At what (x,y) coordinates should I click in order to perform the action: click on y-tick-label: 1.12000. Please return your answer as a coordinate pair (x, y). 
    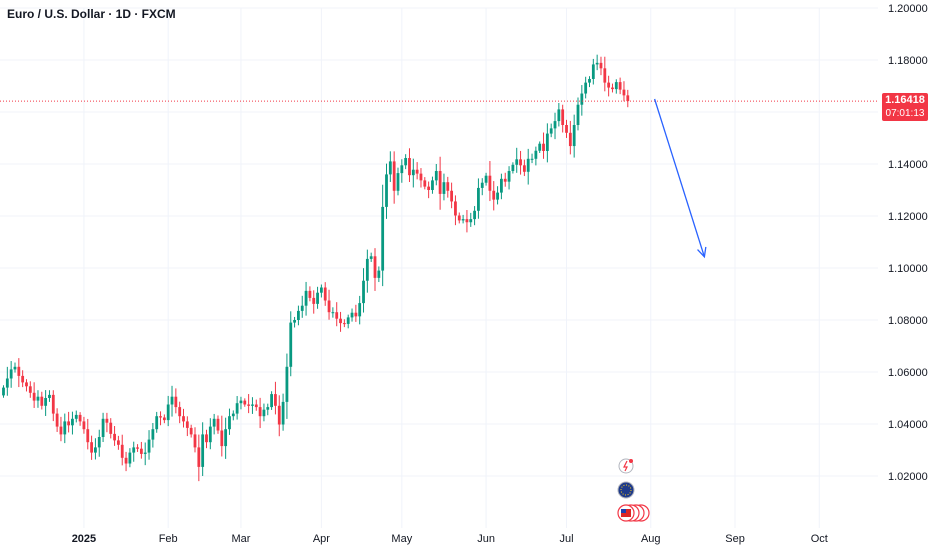
    Looking at the image, I should click on (908, 217).